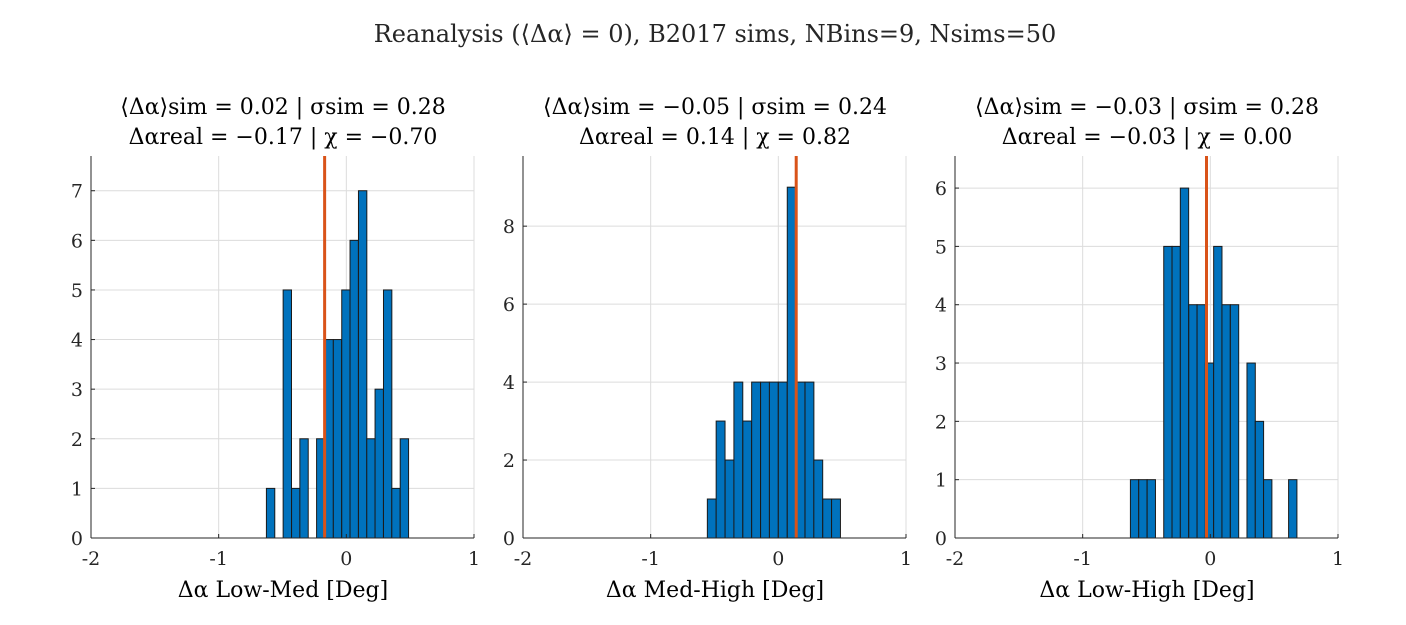  I want to click on panel-title-line1: ⟨Δα⟩sim = 0.02 | σsim = 0.28, so click(283, 107).